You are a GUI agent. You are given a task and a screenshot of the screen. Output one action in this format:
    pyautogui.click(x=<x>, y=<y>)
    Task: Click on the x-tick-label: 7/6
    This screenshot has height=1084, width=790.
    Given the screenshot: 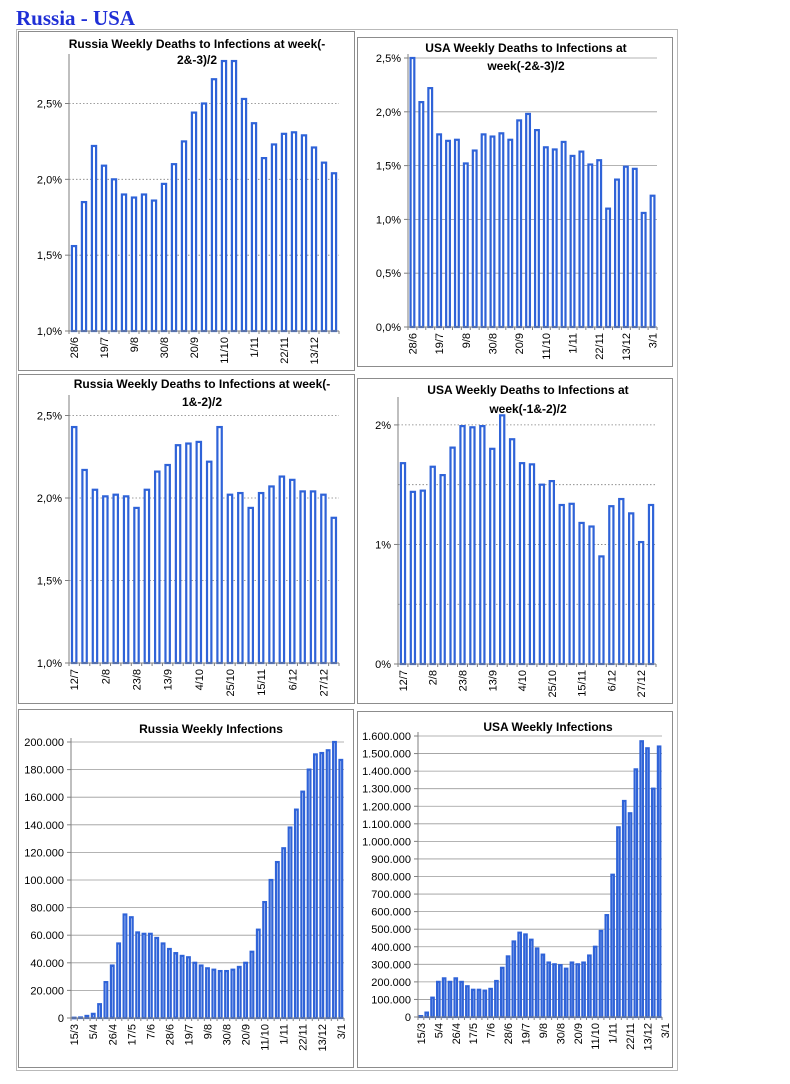 What is the action you would take?
    pyautogui.click(x=151, y=1031)
    